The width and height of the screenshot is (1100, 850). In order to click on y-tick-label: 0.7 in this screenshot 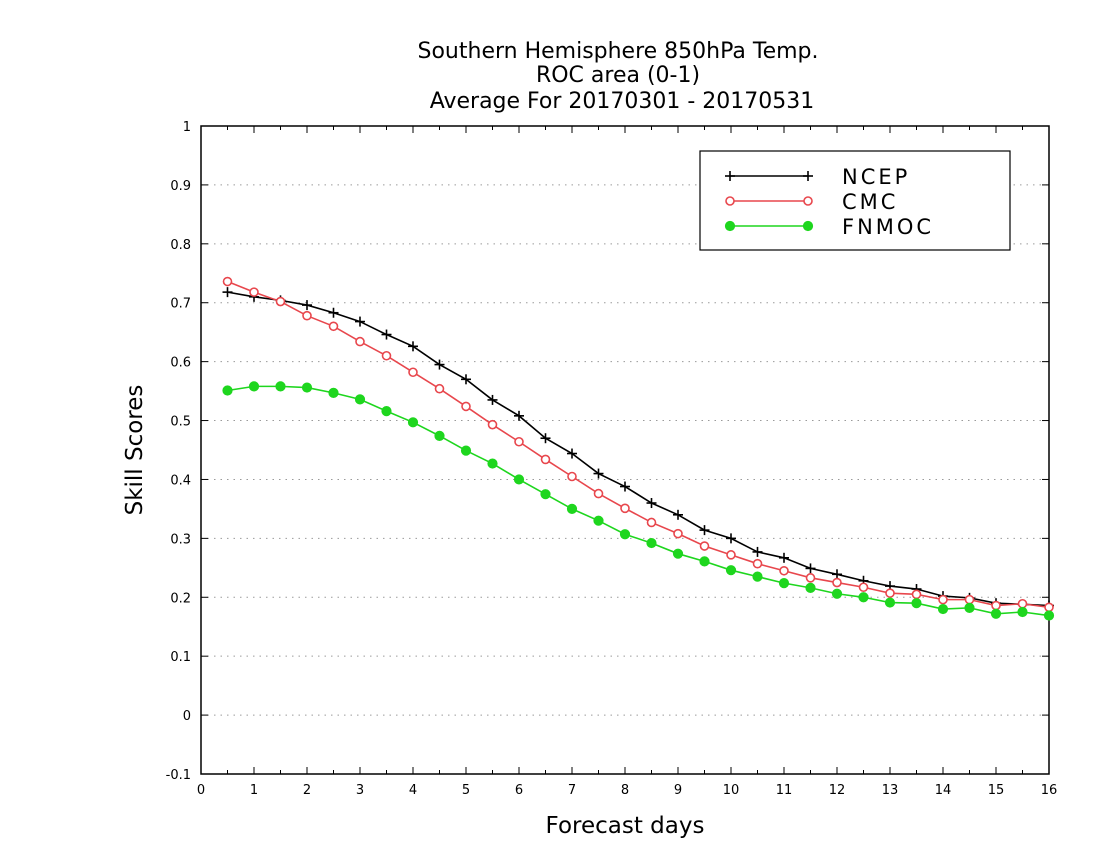, I will do `click(180, 304)`.